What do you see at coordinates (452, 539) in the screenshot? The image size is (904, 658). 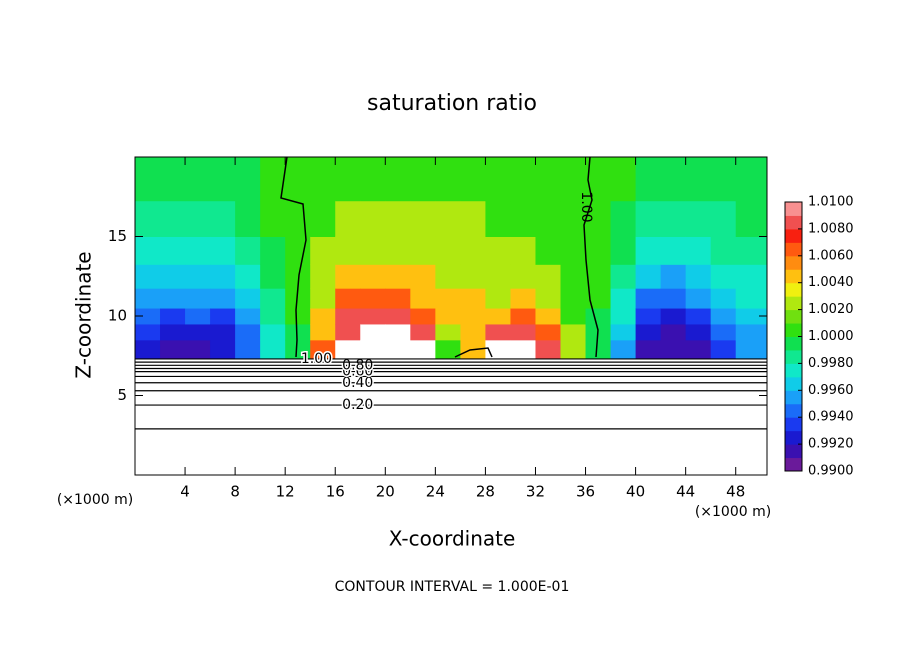 I see `x-axis-label: X-coordinate` at bounding box center [452, 539].